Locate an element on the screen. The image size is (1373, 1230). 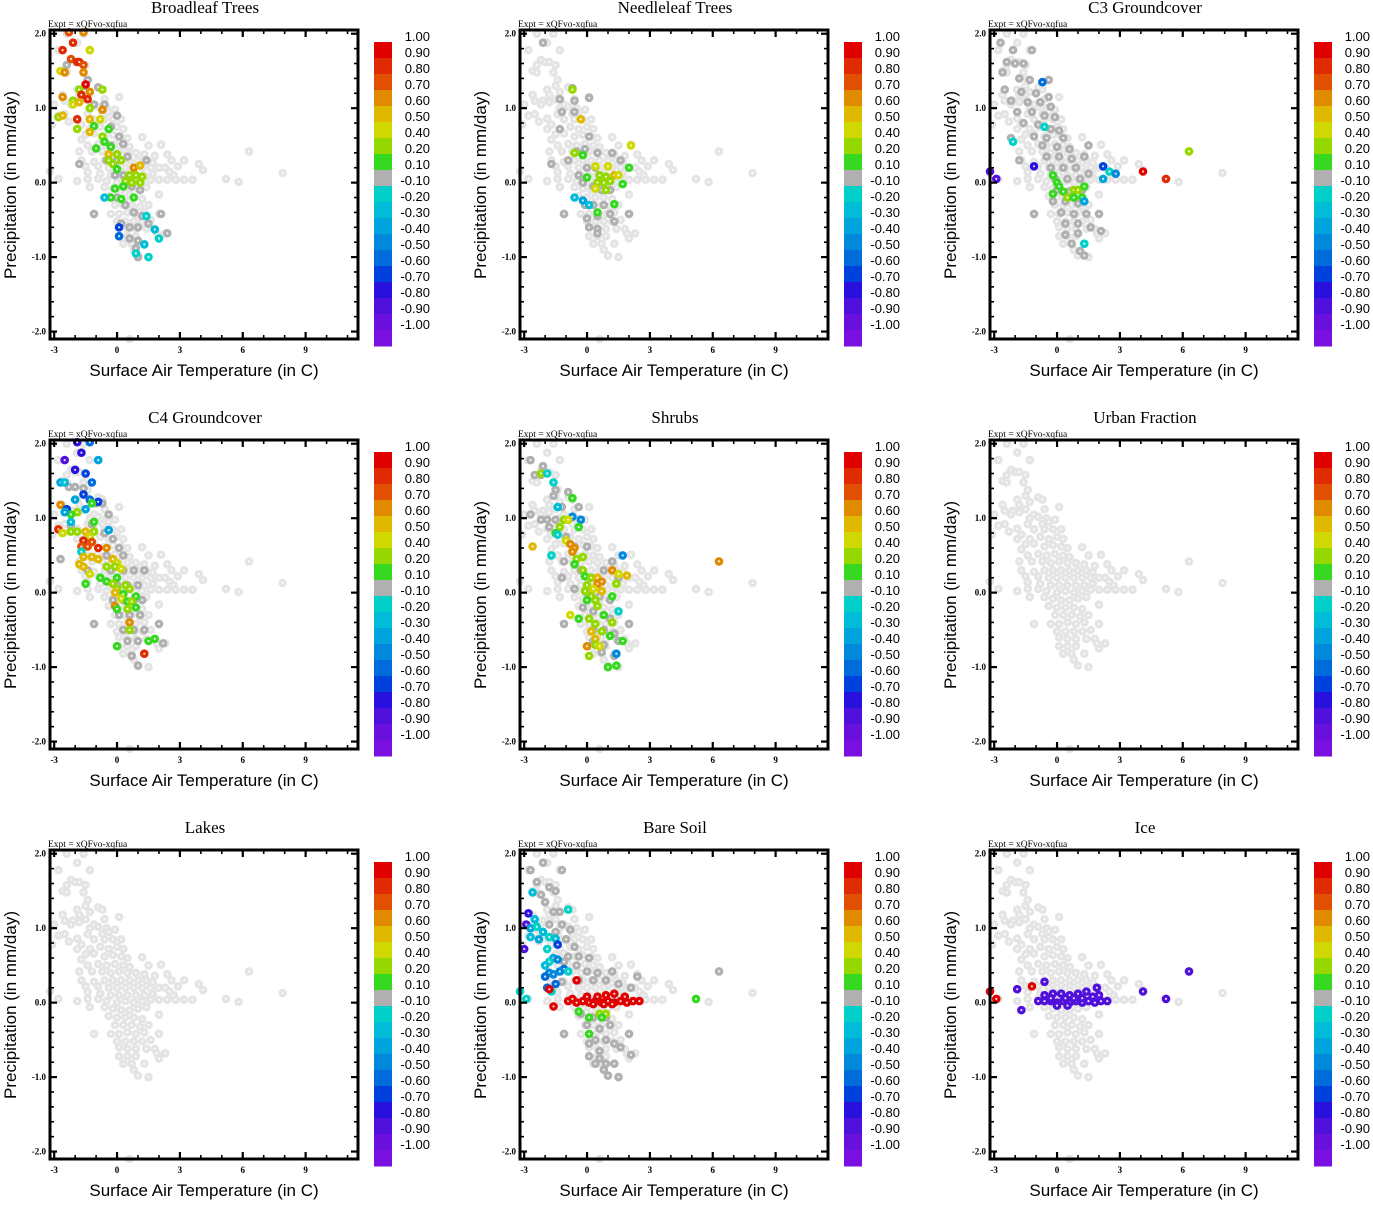
x-tick-label: 6 is located at coordinates (1183, 350).